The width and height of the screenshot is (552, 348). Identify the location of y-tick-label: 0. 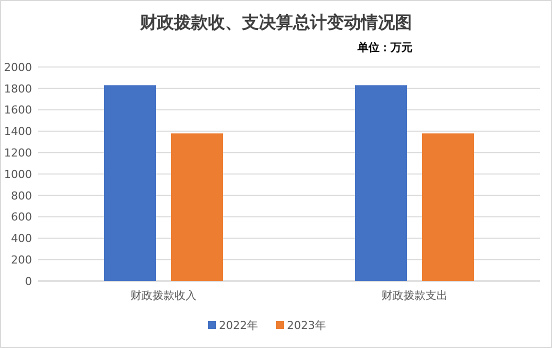
(28, 281).